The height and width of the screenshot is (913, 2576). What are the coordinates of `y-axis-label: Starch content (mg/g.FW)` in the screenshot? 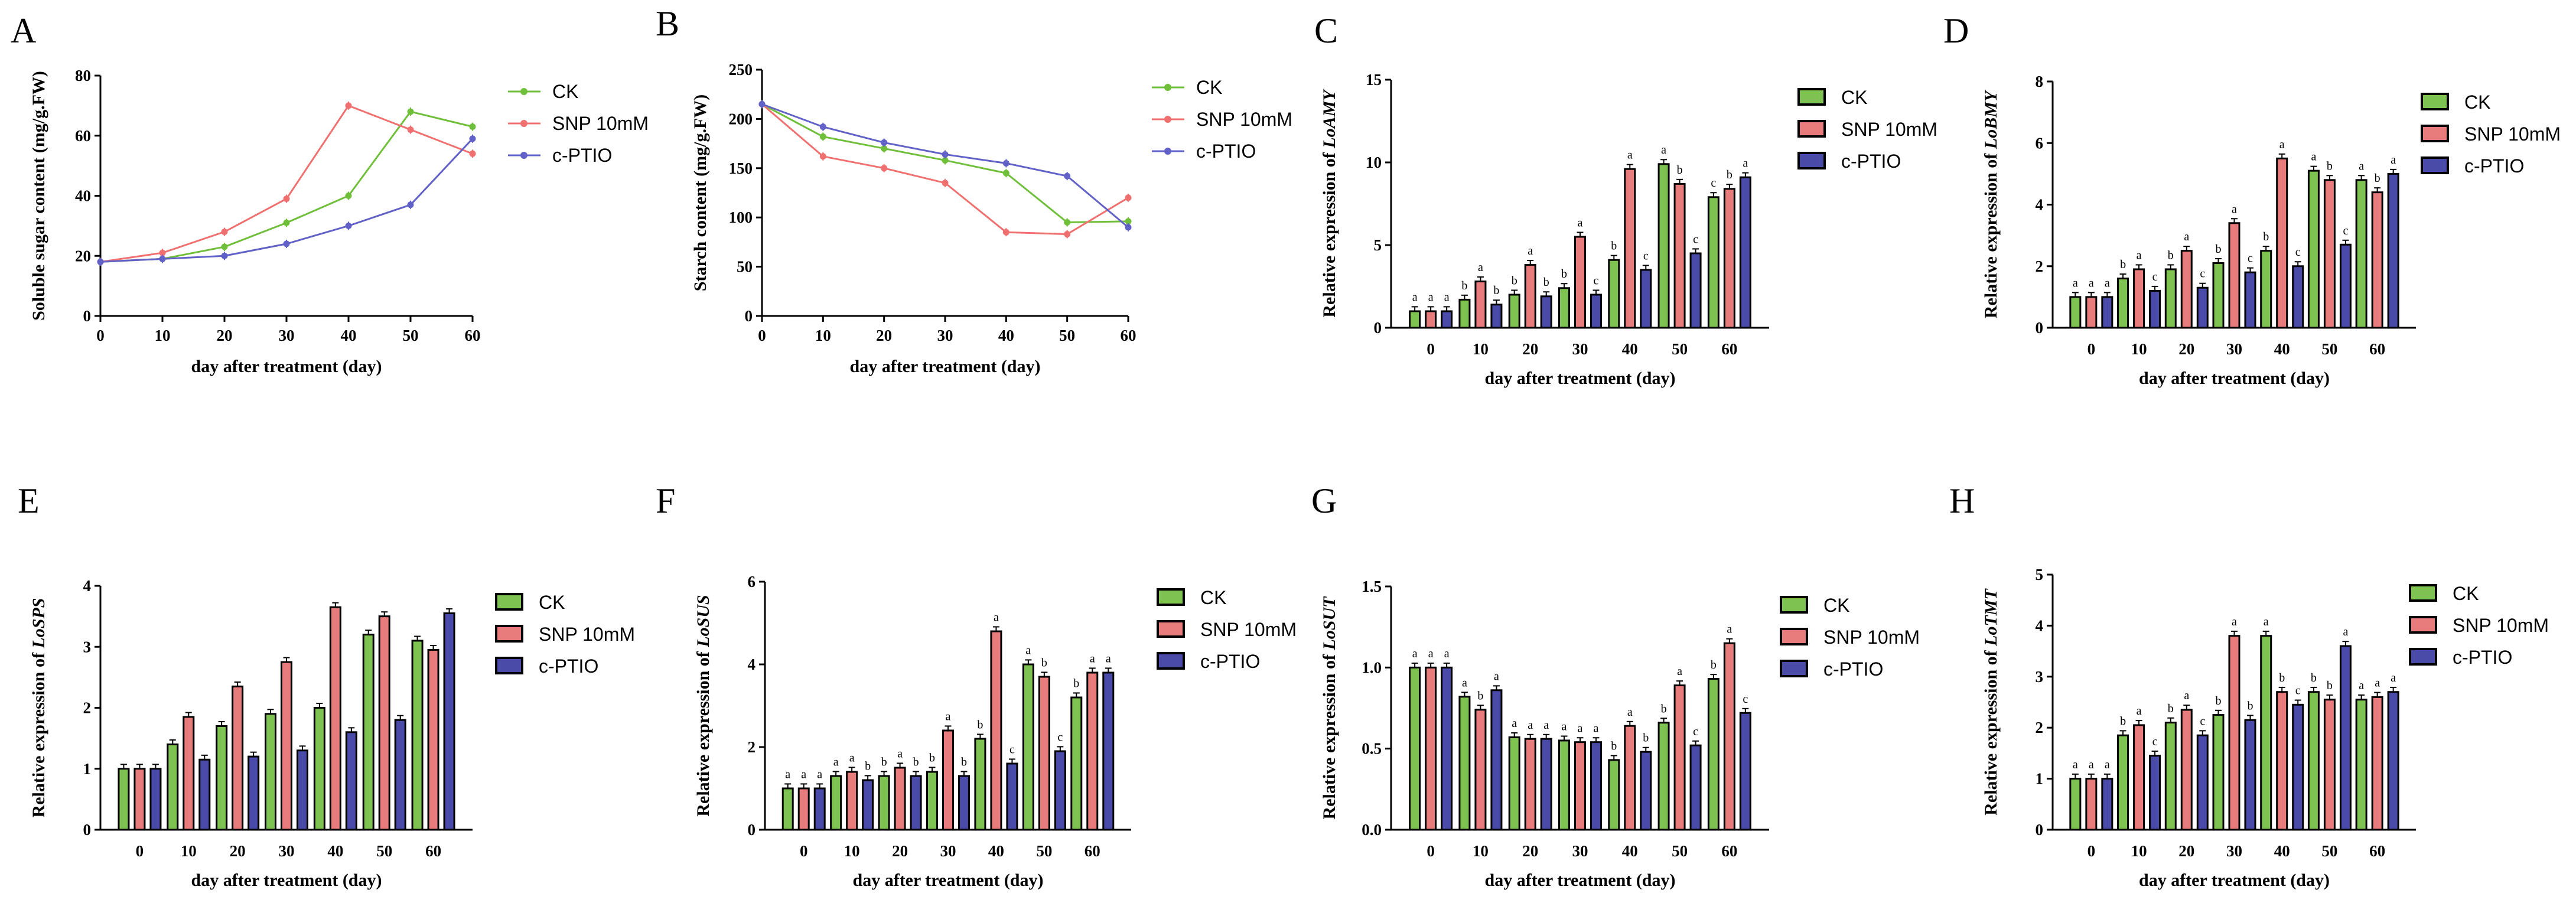 It's located at (700, 193).